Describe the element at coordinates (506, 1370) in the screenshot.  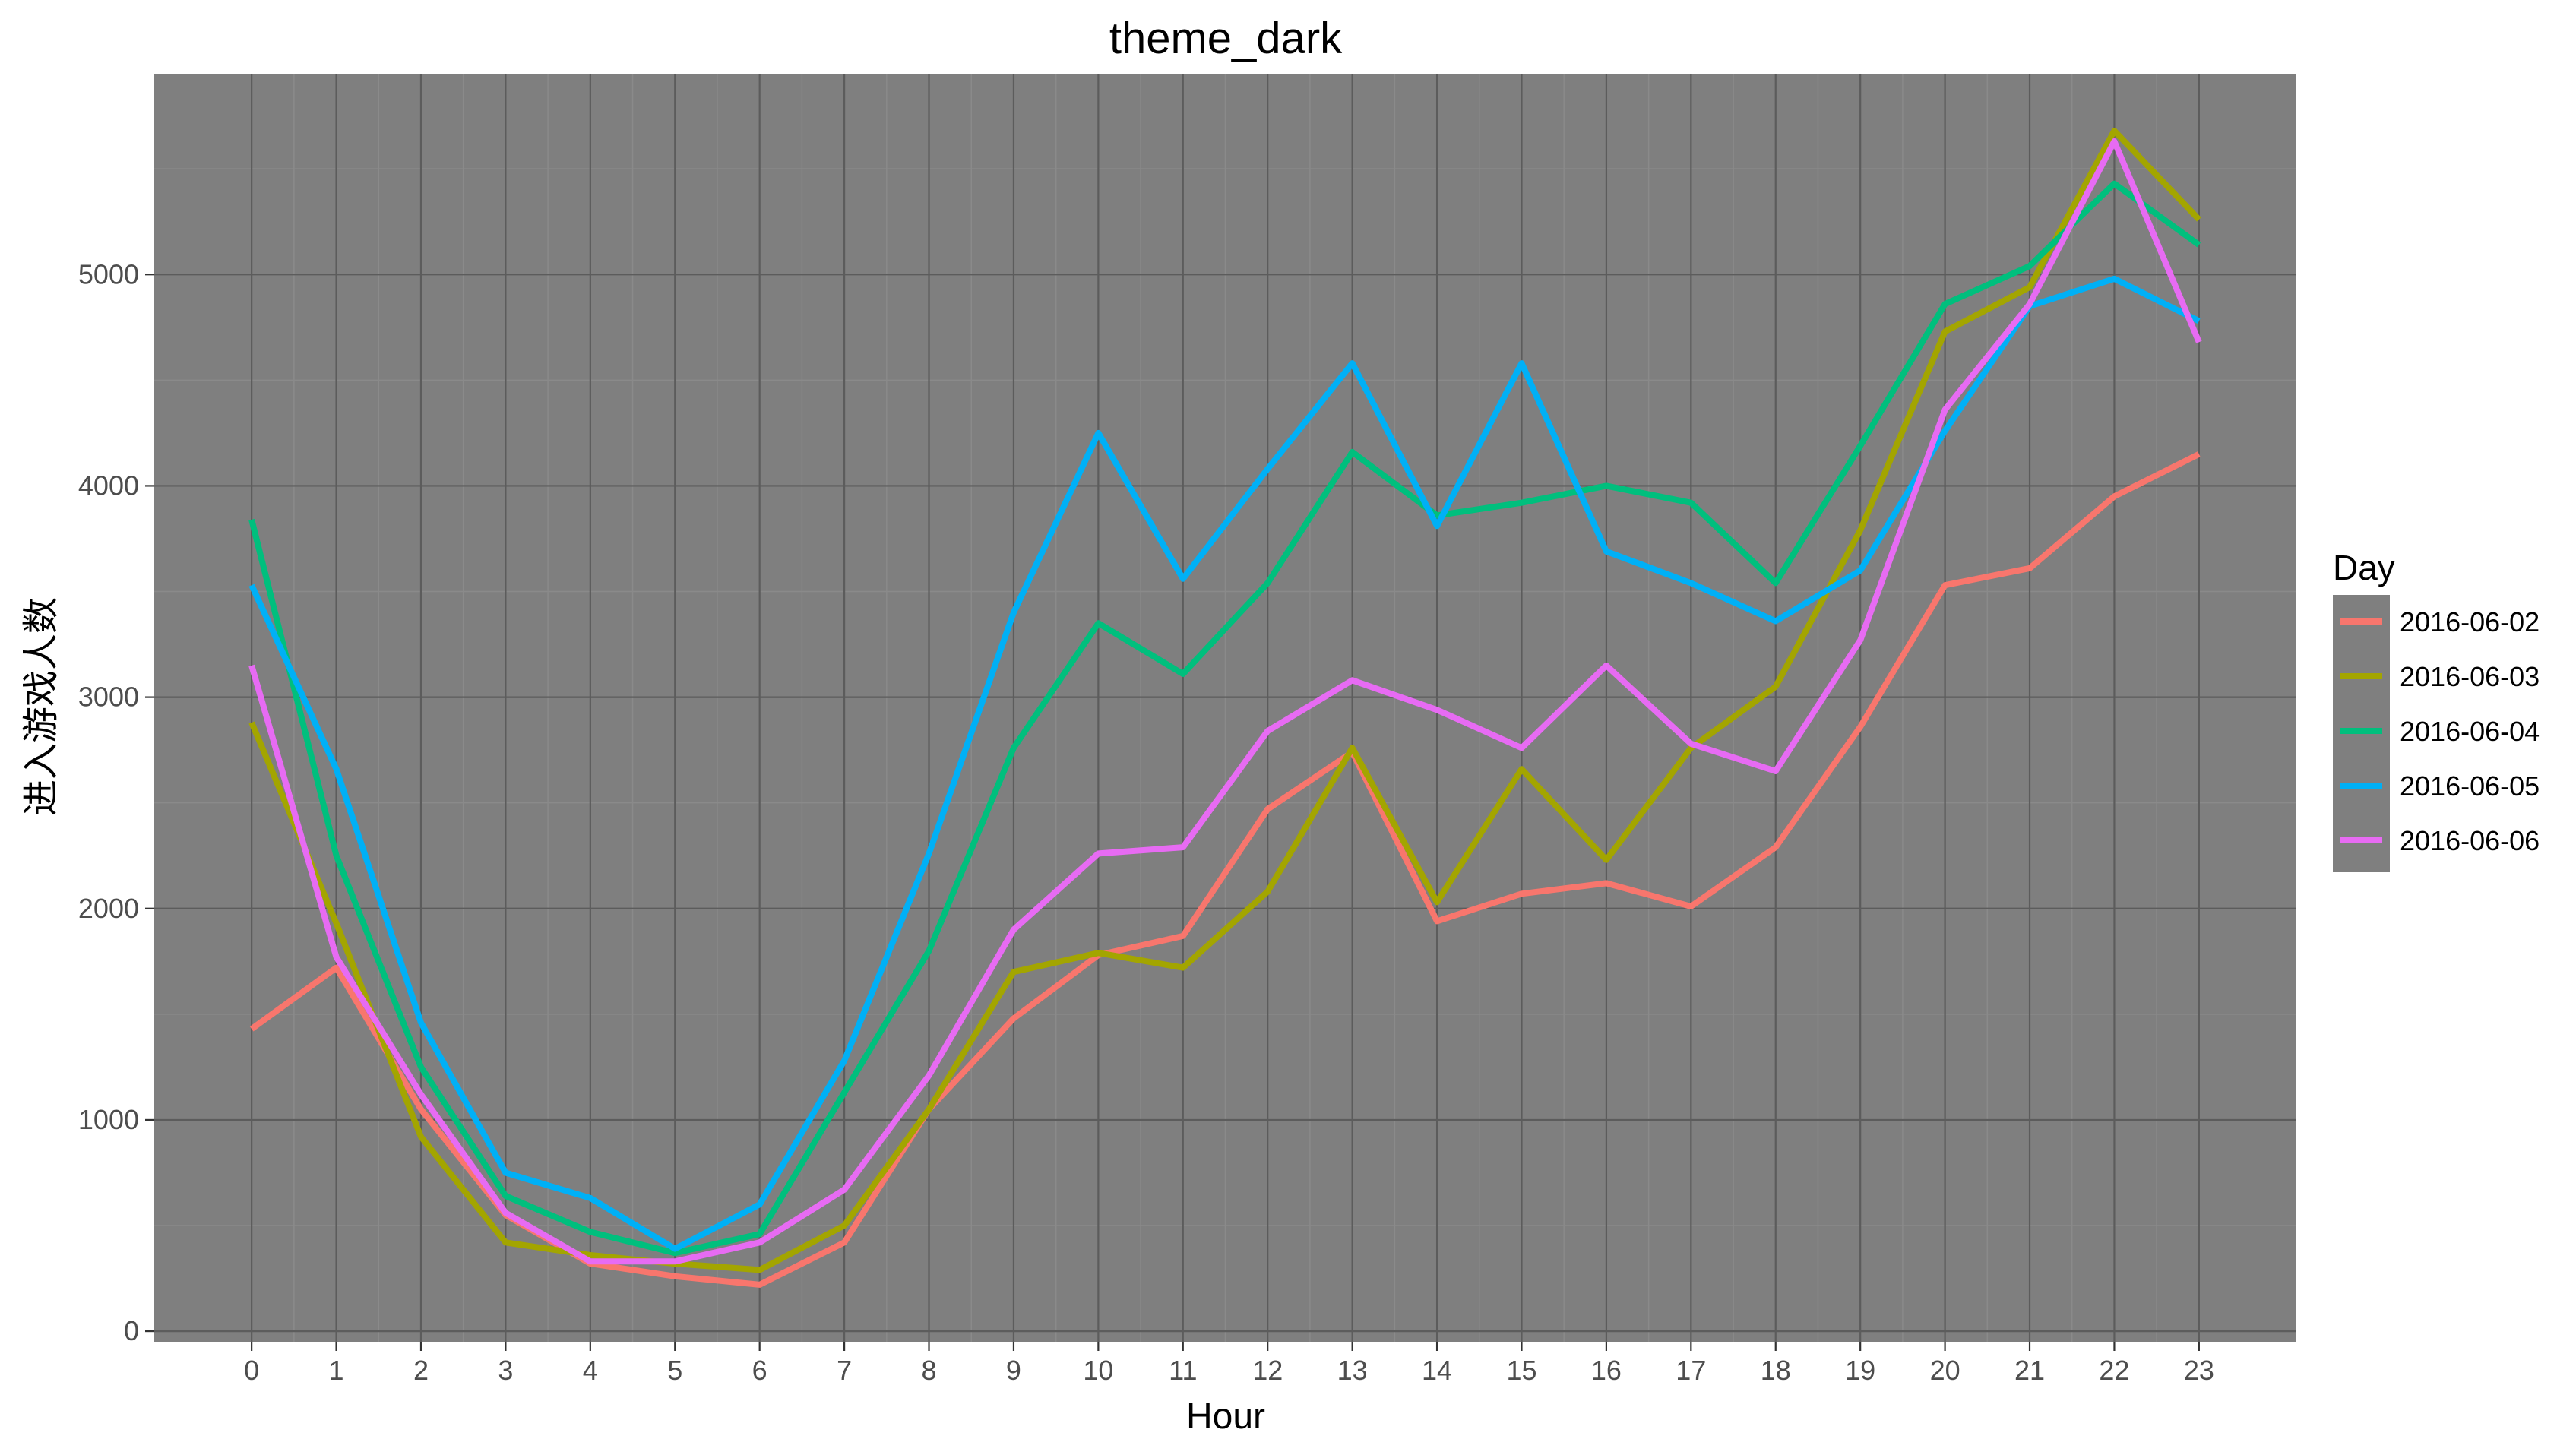
I see `x-tick-label: 3` at that location.